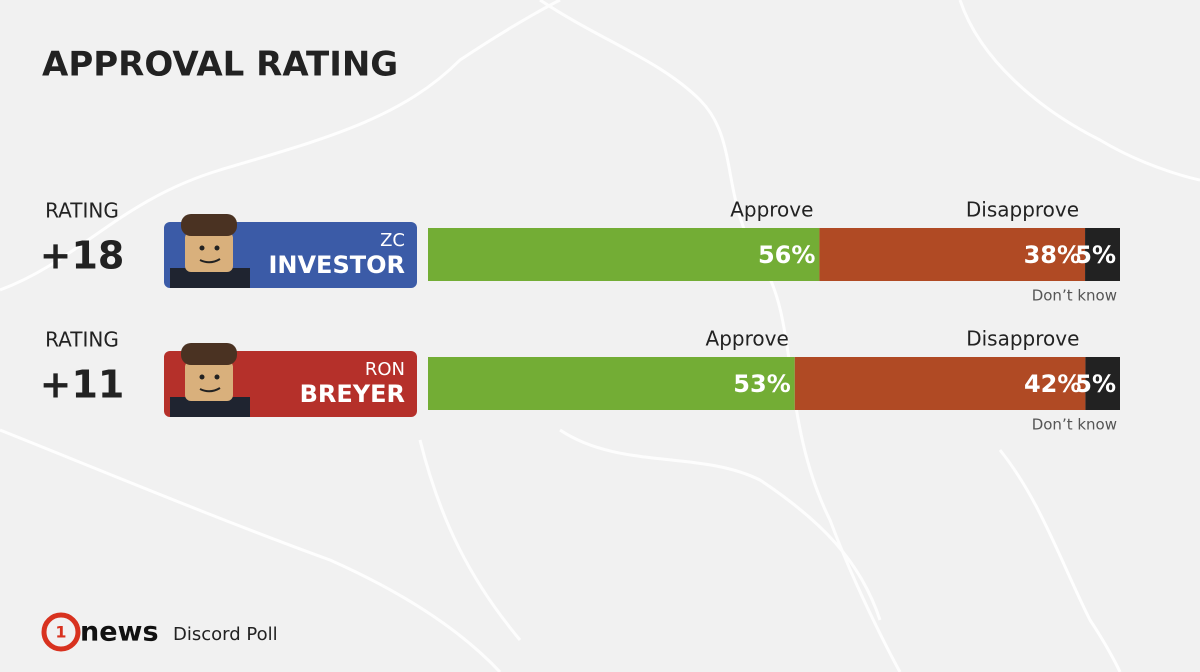 The width and height of the screenshot is (1200, 672). I want to click on logo-digit: 1, so click(60, 632).